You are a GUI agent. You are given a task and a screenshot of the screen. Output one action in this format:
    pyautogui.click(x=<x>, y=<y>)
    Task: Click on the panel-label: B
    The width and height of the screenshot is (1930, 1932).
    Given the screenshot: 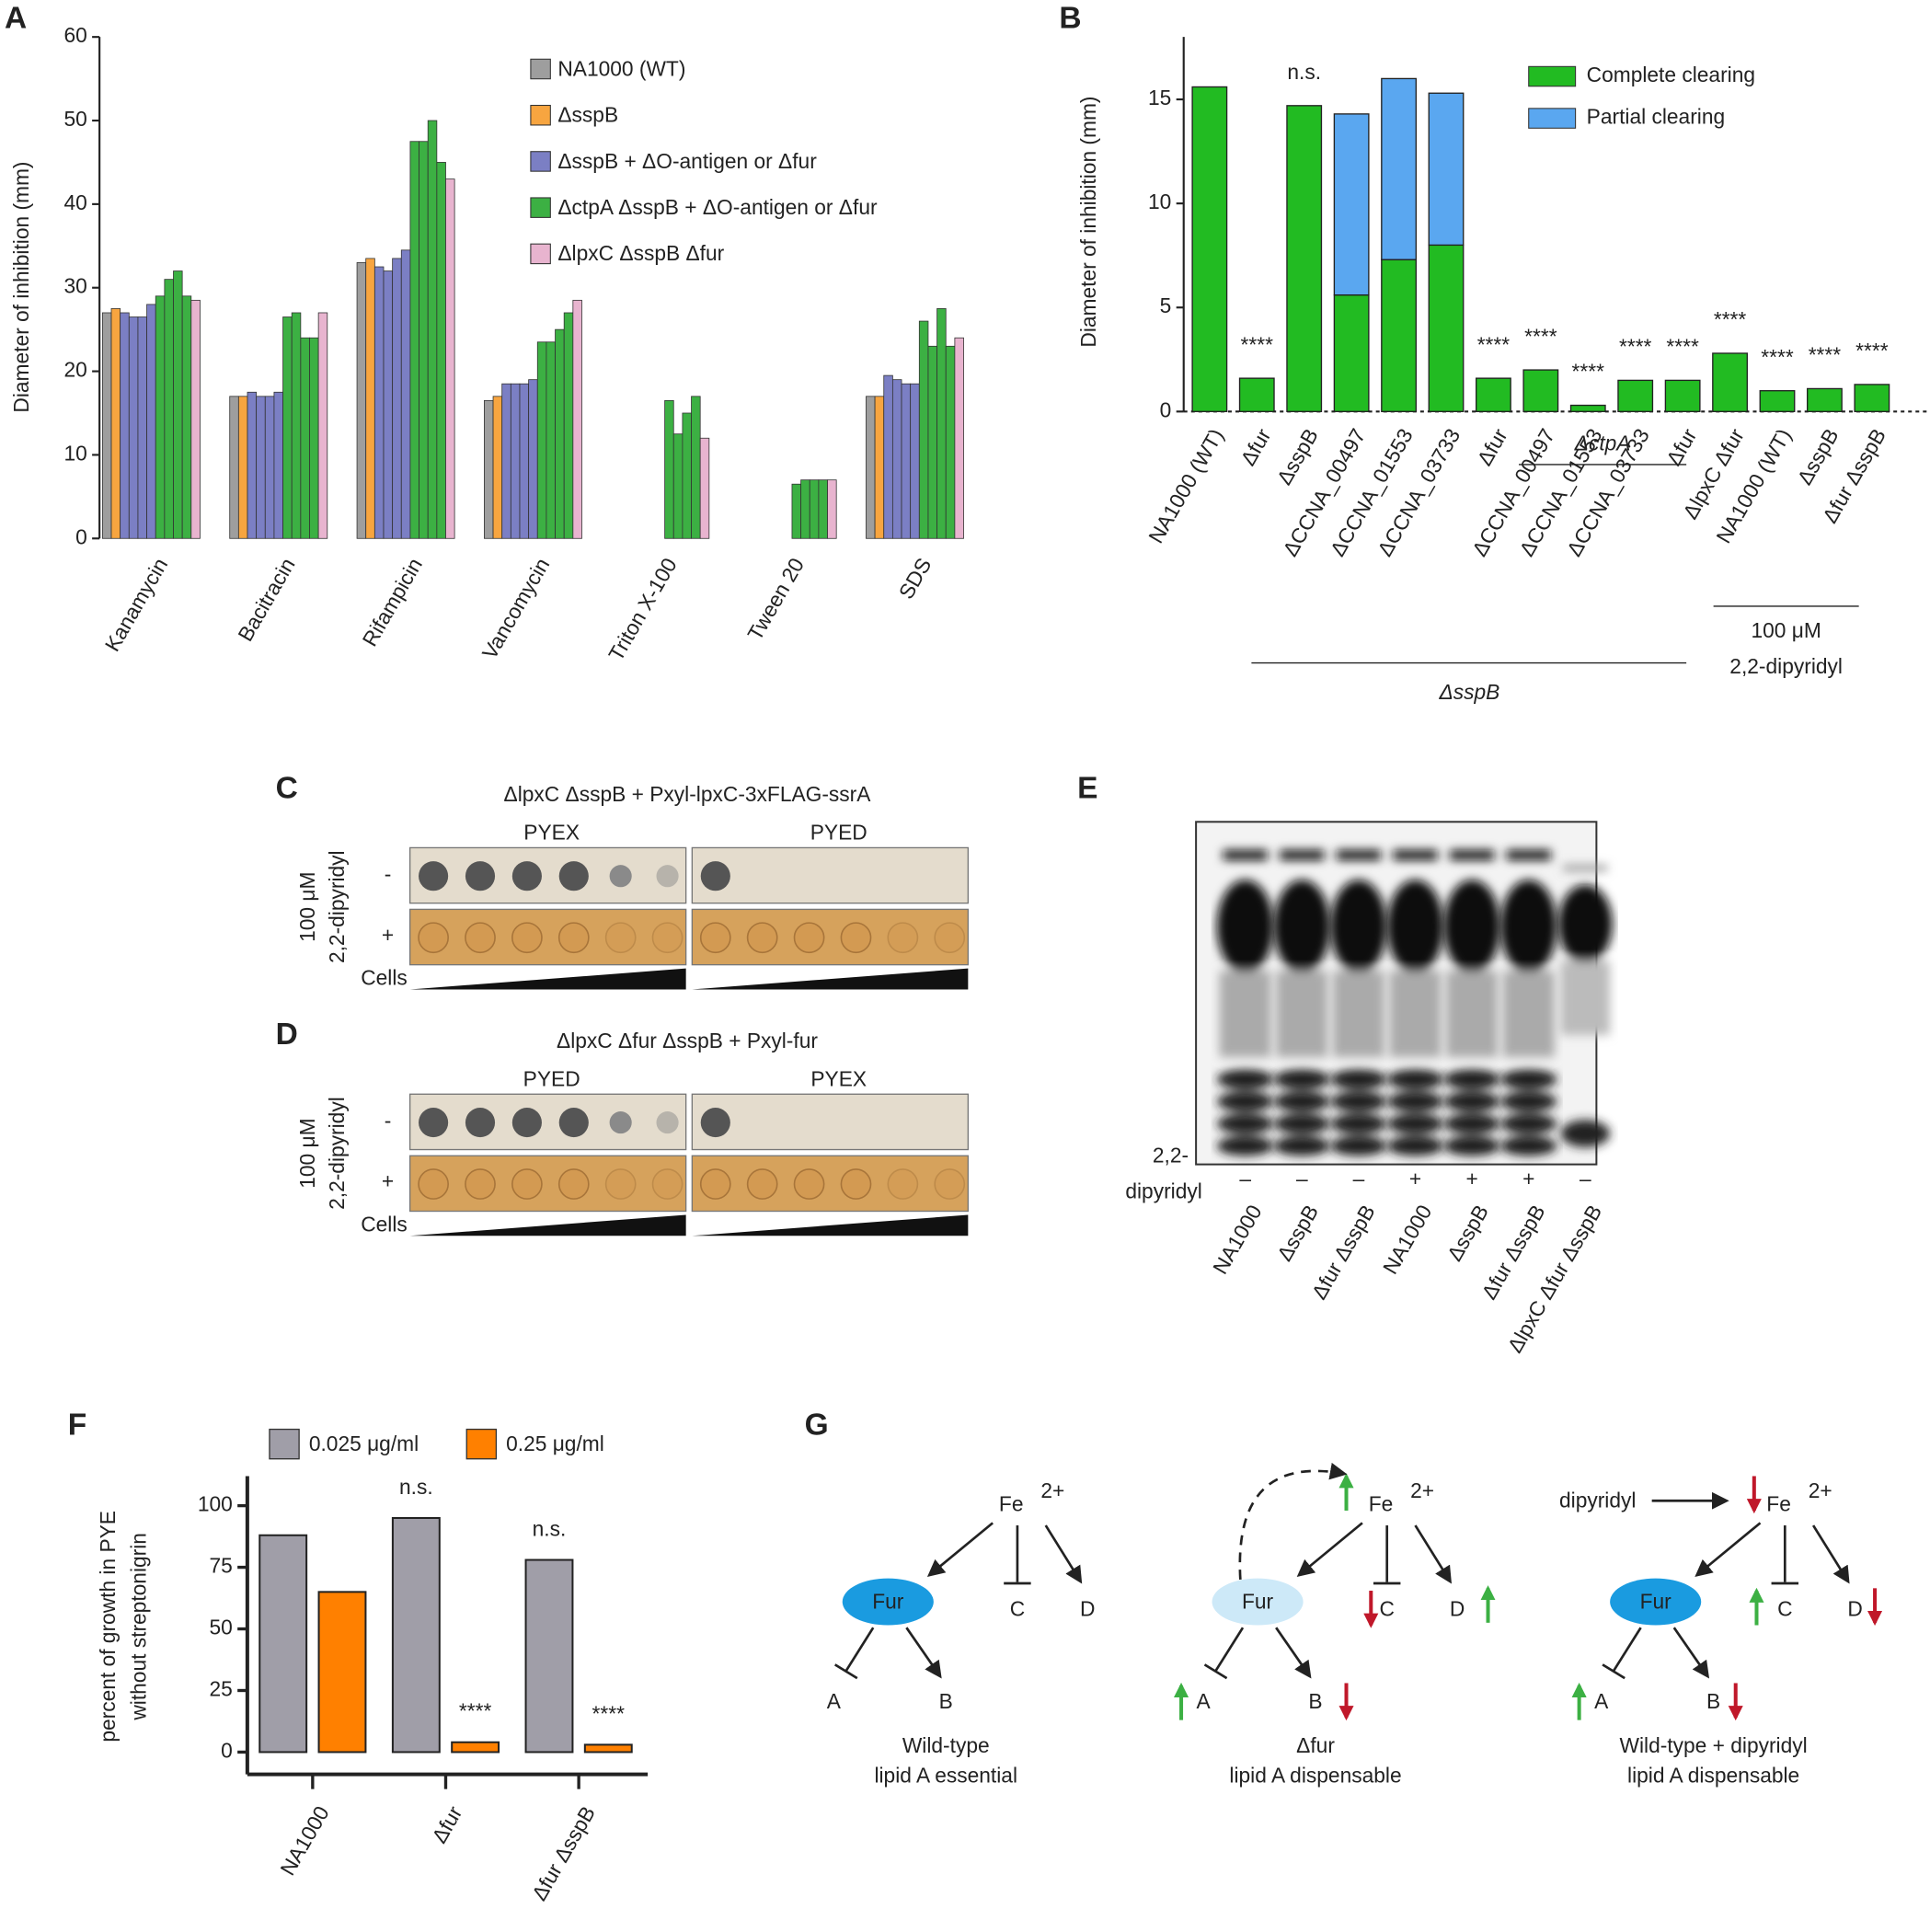 What is the action you would take?
    pyautogui.click(x=1070, y=18)
    